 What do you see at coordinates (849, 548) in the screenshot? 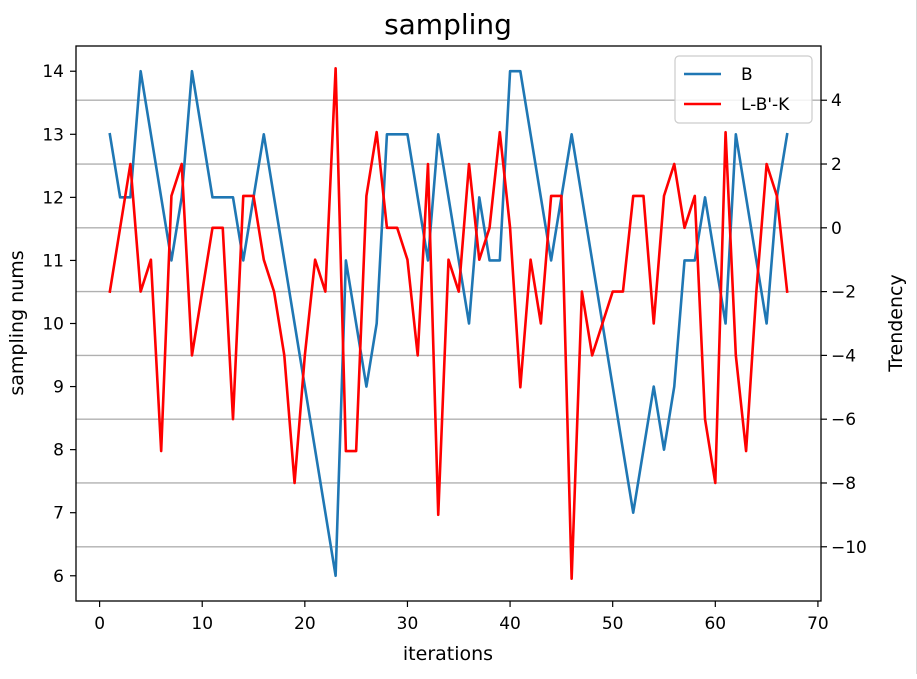
I see `y2-tick-label: −10` at bounding box center [849, 548].